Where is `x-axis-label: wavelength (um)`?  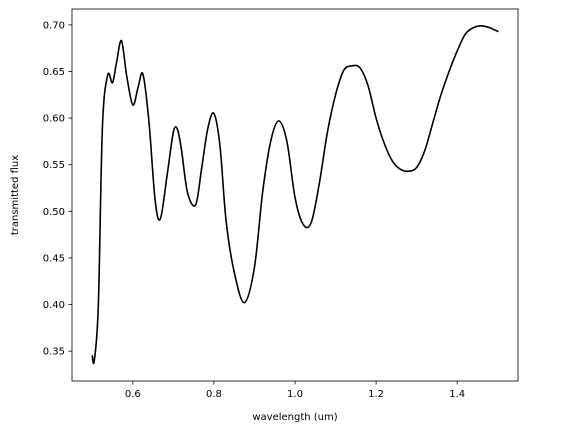
x-axis-label: wavelength (um) is located at coordinates (294, 417).